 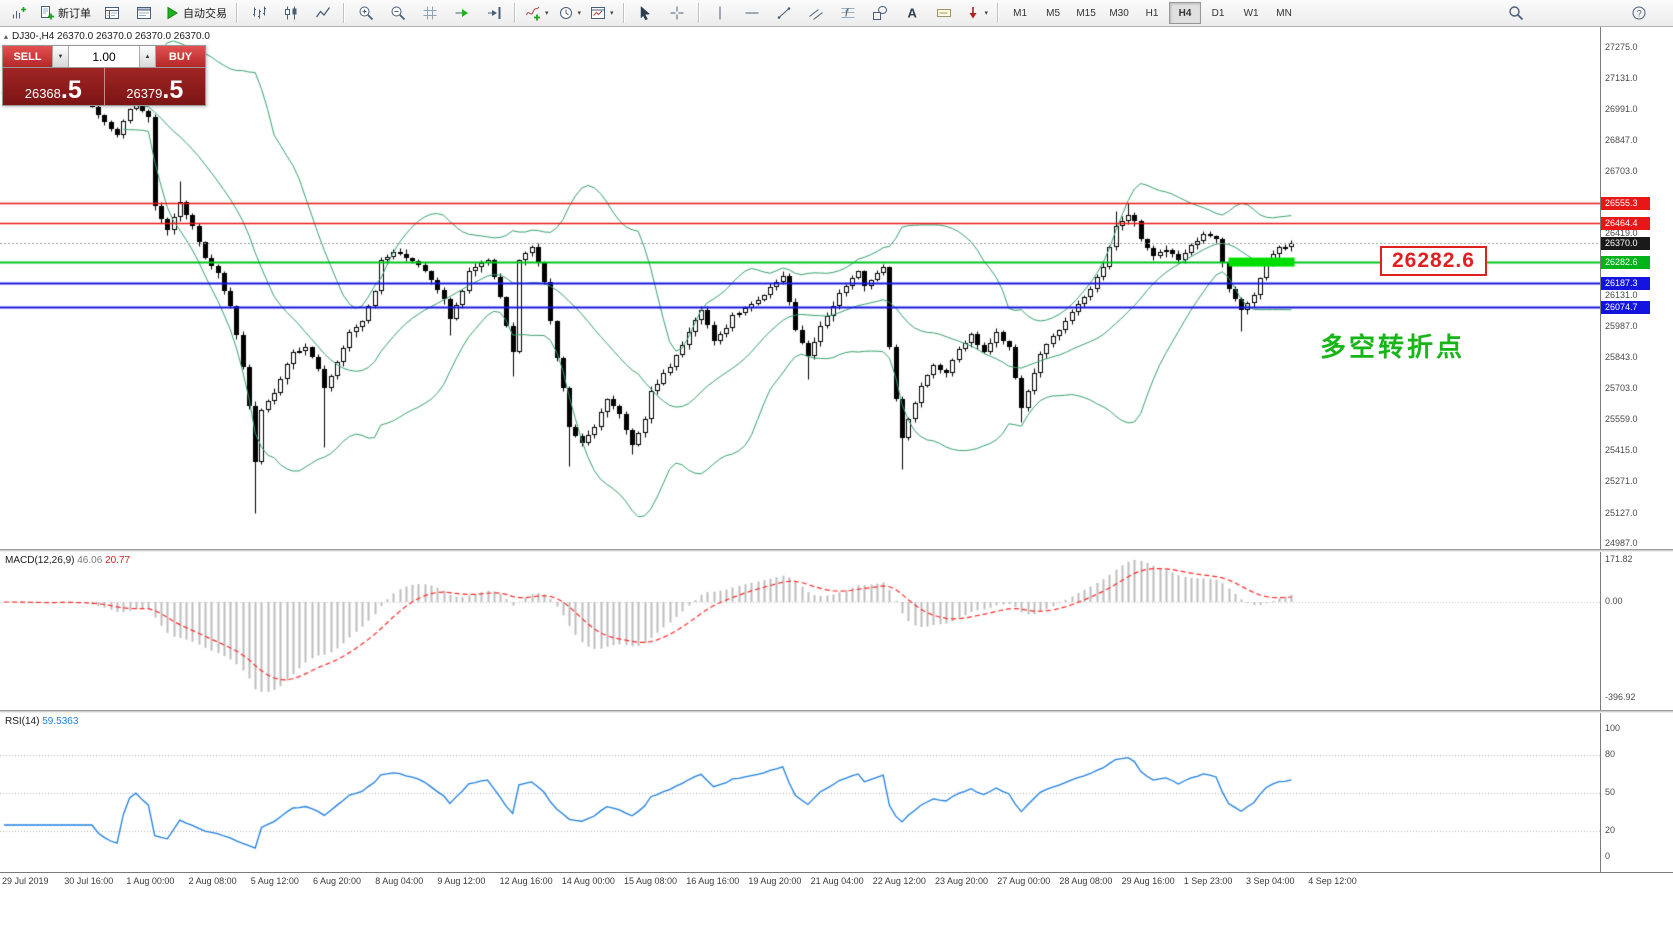 I want to click on text-button: A, so click(x=912, y=13).